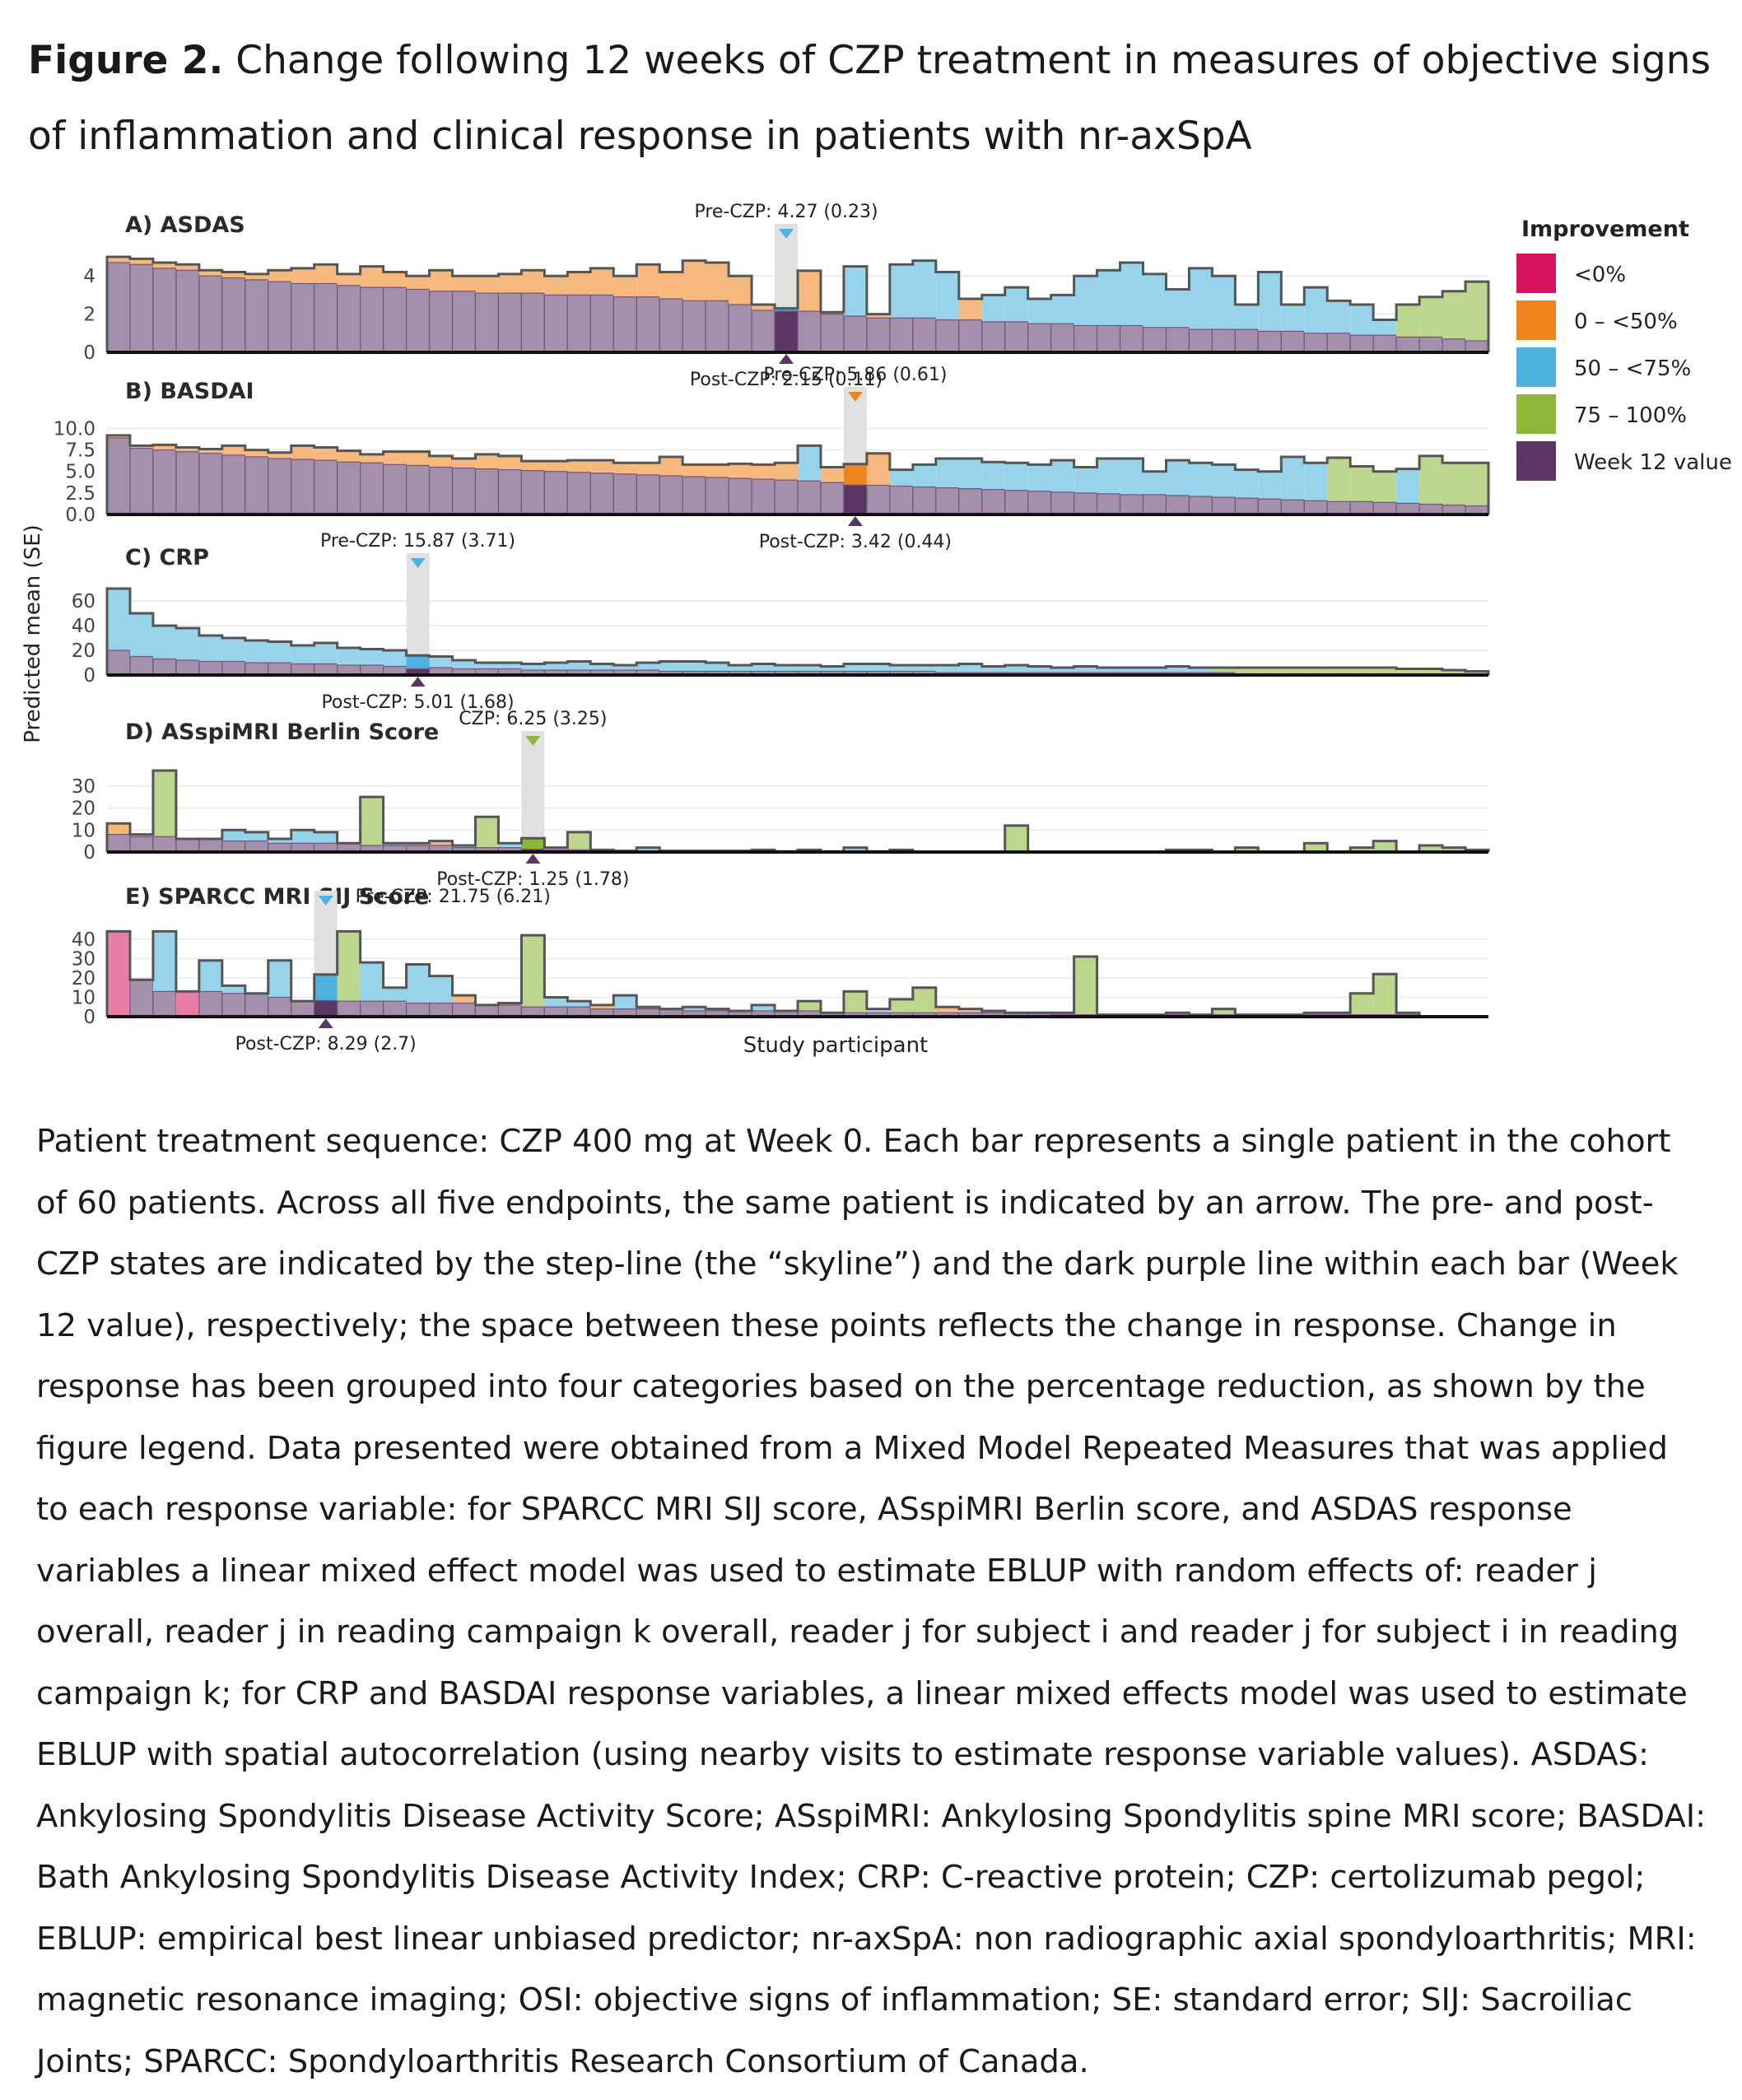  Describe the element at coordinates (1653, 462) in the screenshot. I see `legend-label-week12: Week 12 value` at that location.